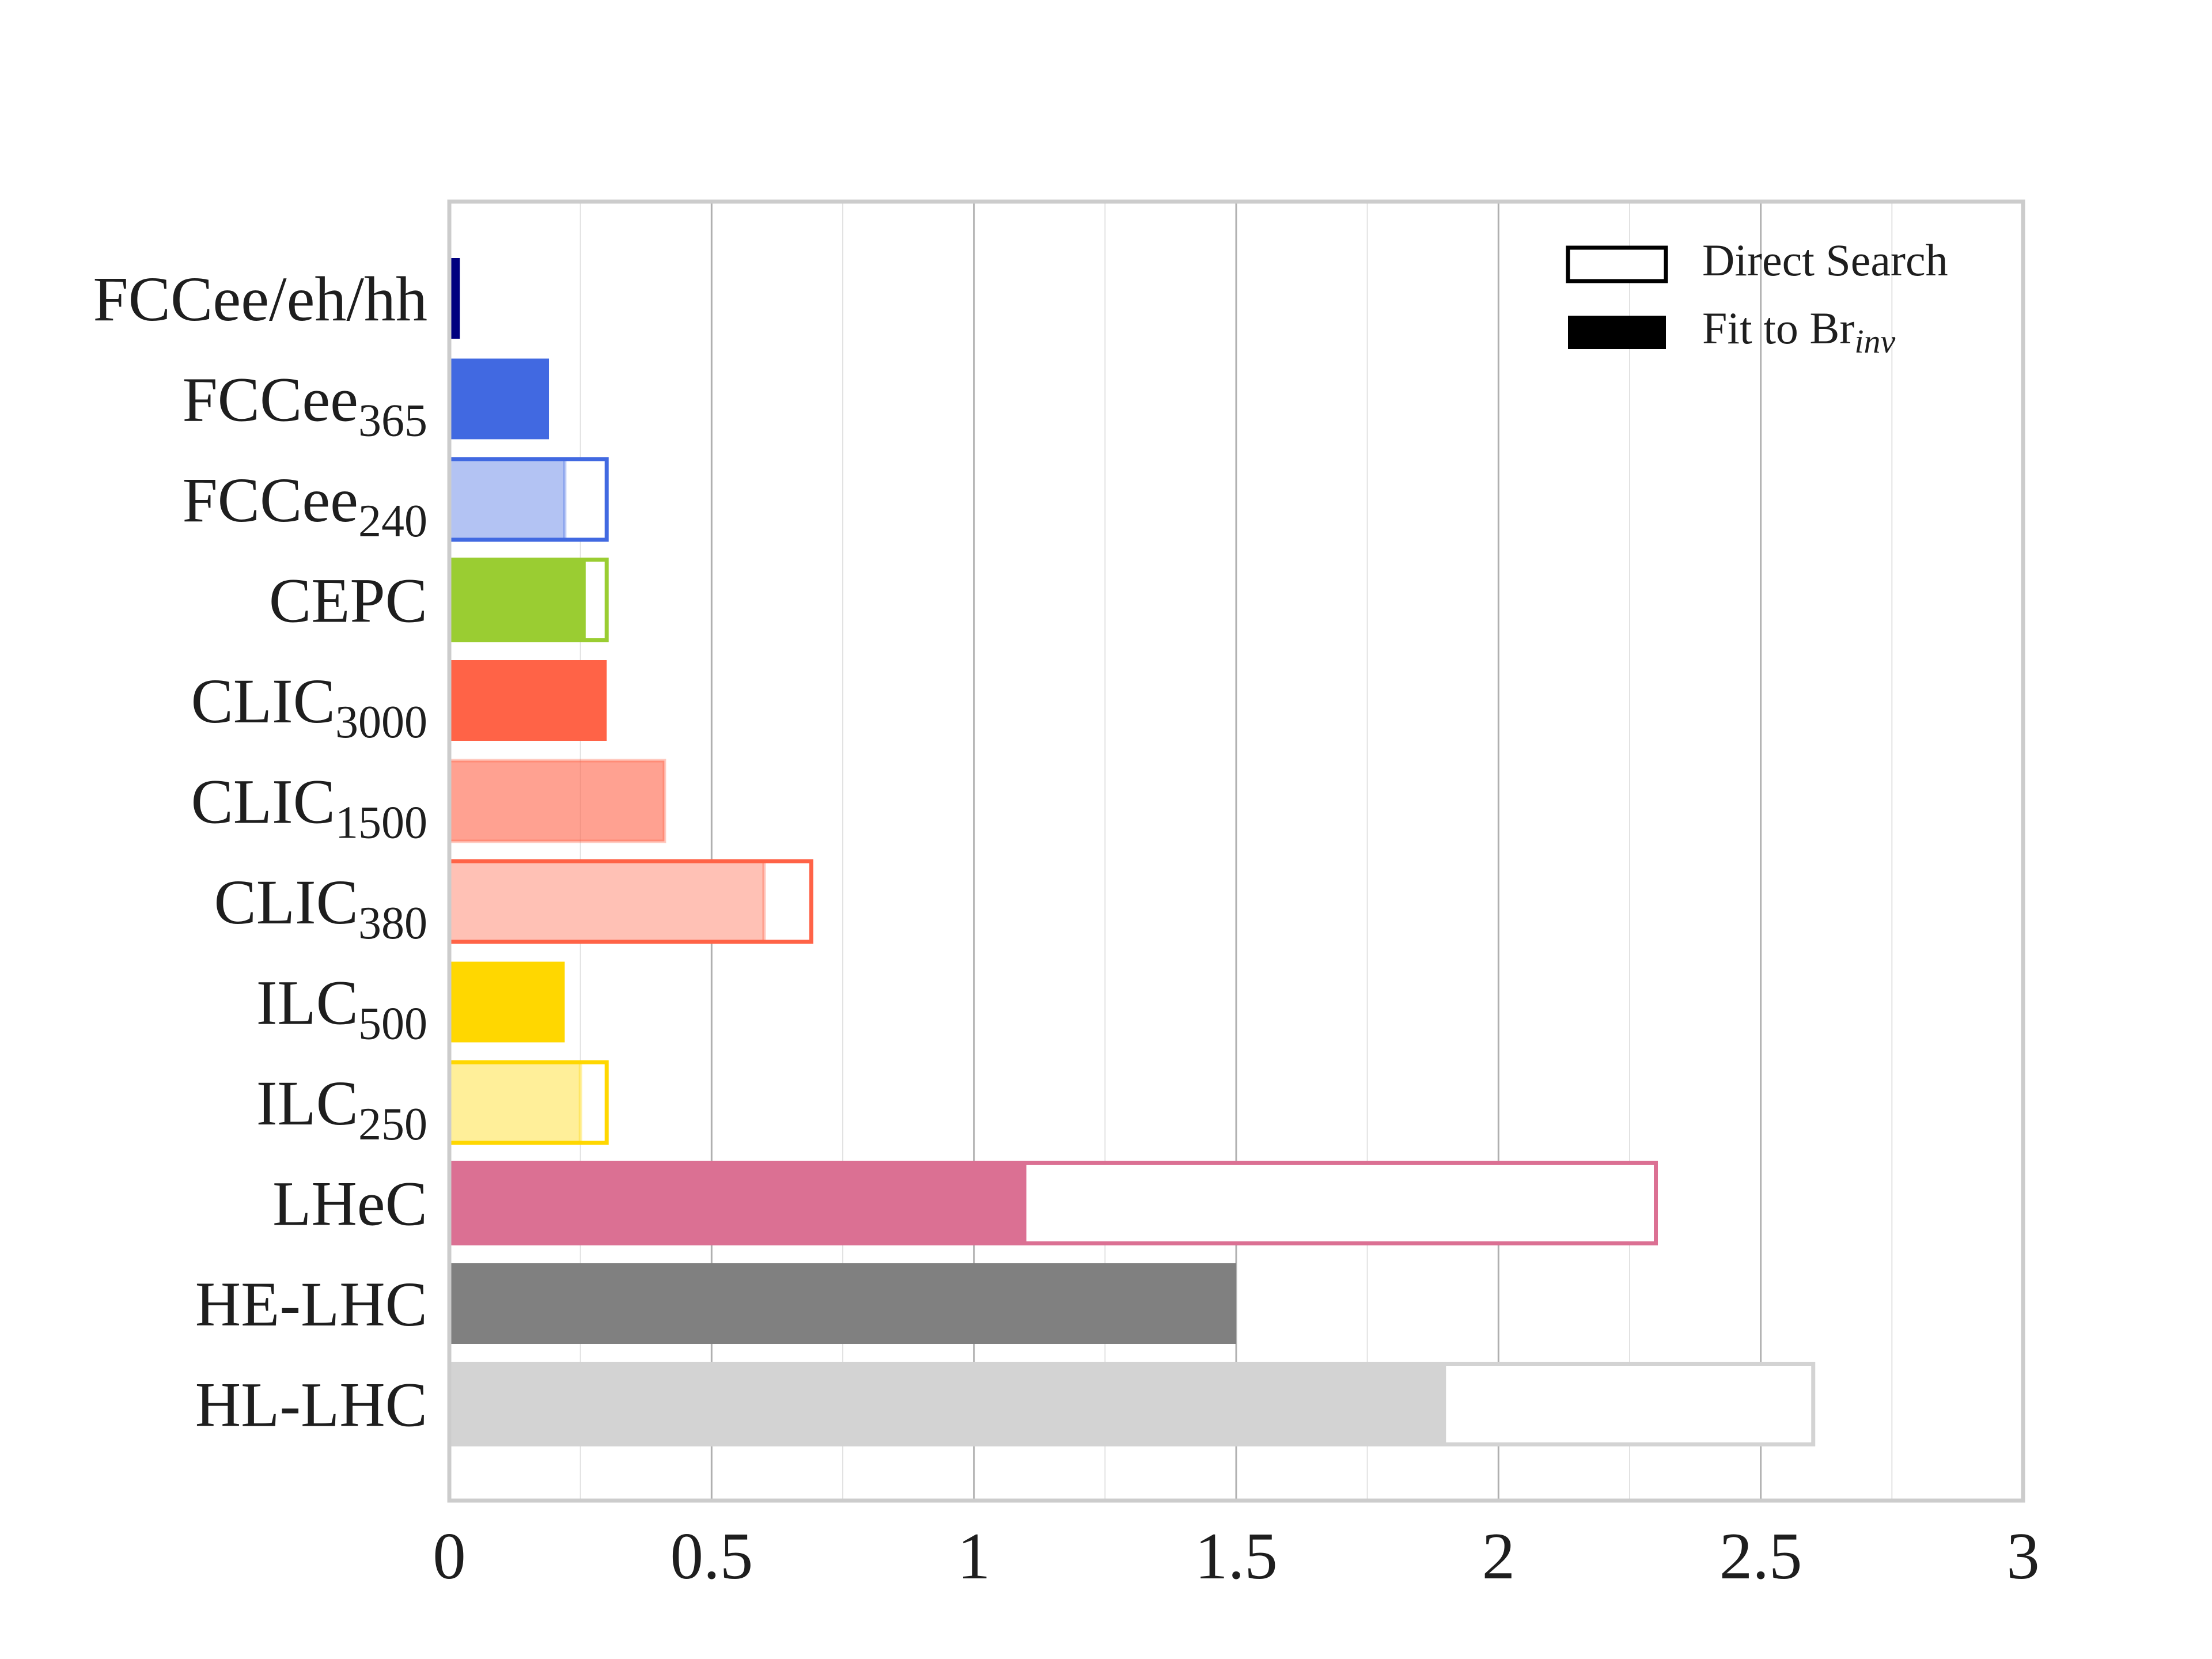 Image resolution: width=2212 pixels, height=1659 pixels. I want to click on x-tick-label: 1, so click(974, 1556).